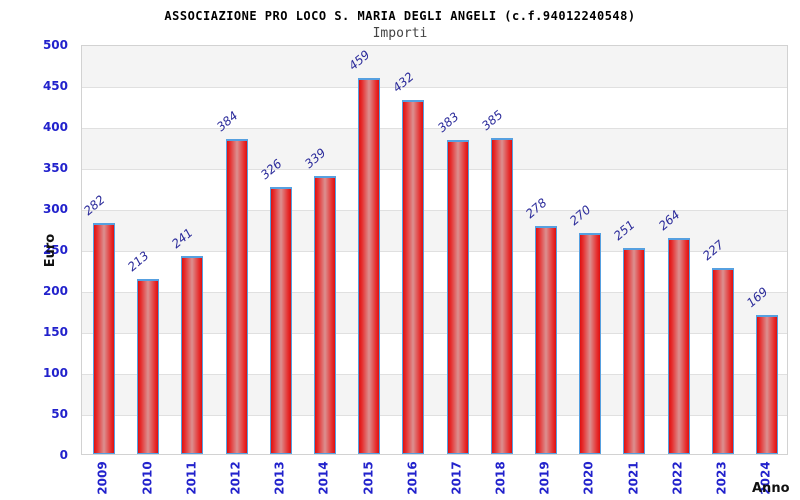  I want to click on value-label-2009: 282, so click(94, 205).